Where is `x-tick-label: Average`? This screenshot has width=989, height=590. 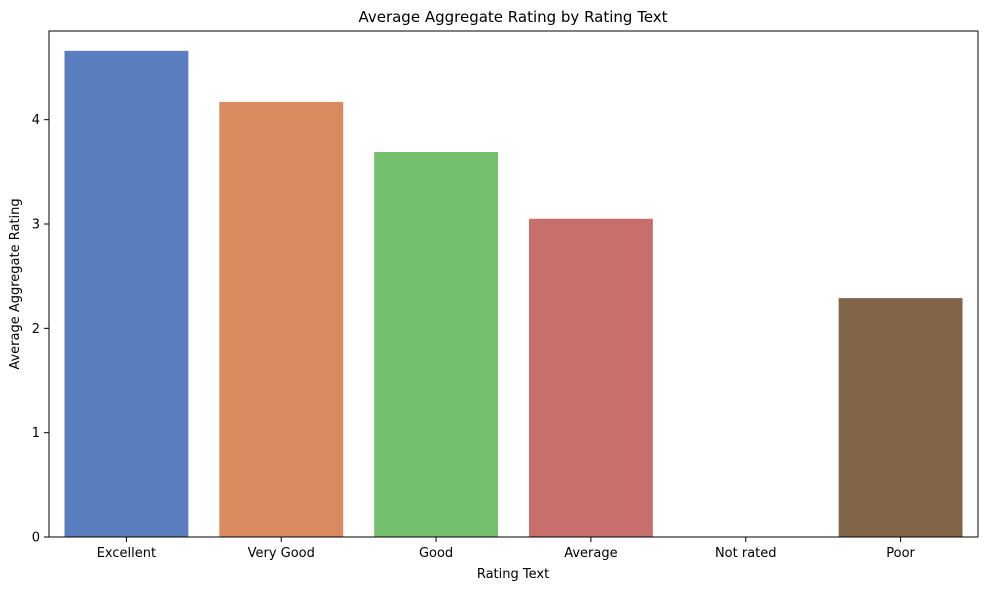 x-tick-label: Average is located at coordinates (590, 553).